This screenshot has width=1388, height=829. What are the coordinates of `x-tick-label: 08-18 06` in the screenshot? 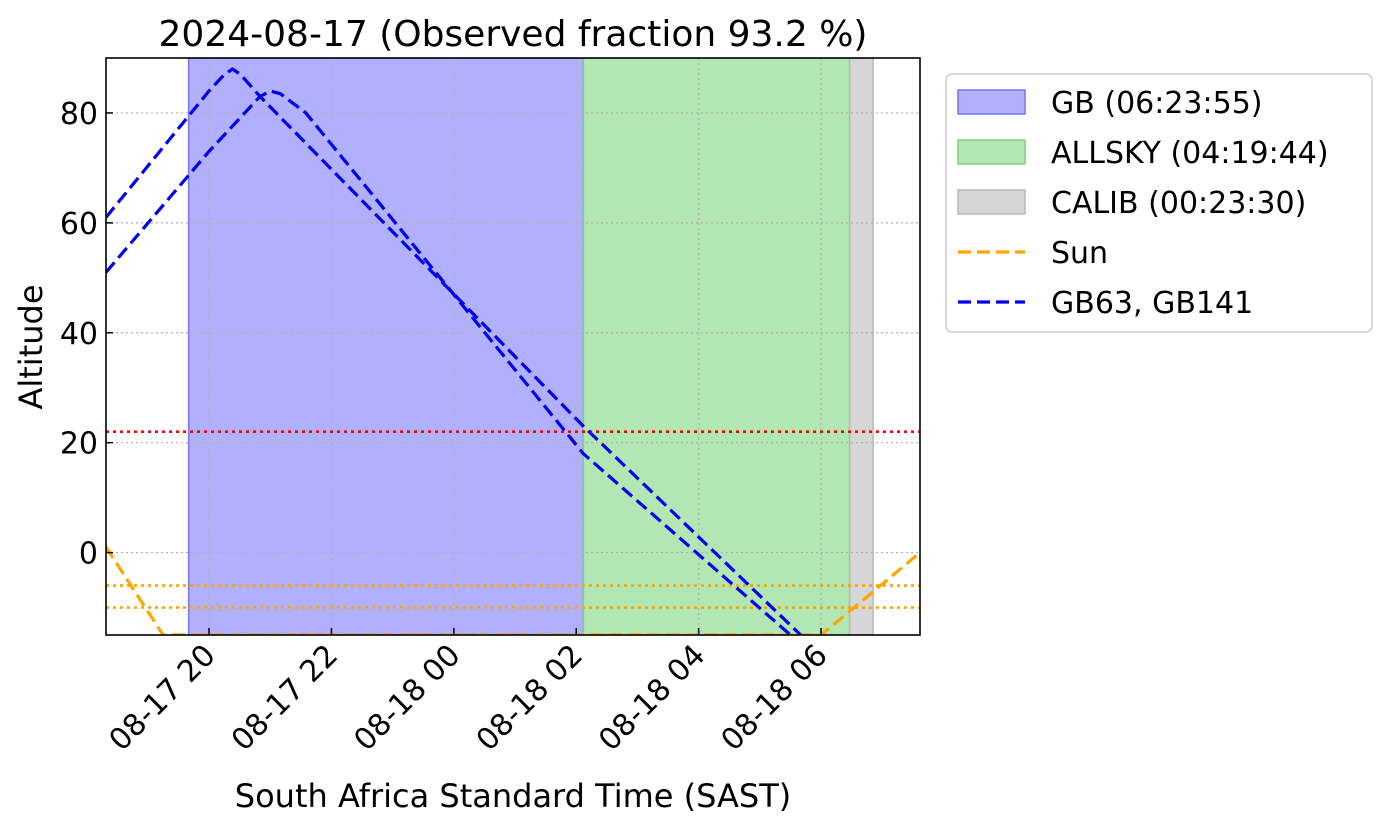 It's located at (775, 698).